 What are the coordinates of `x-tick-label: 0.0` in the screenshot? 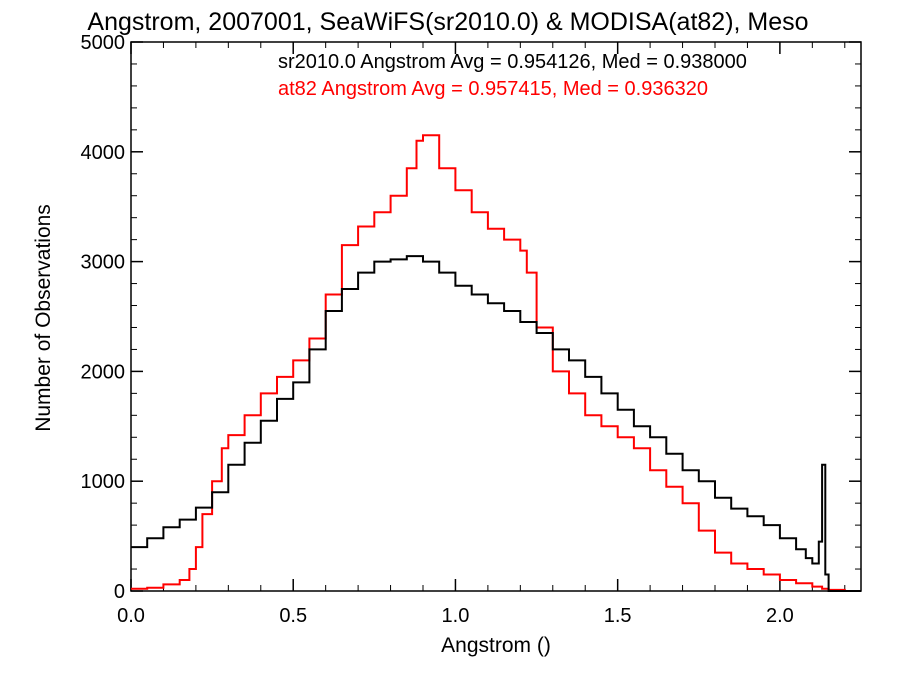 It's located at (131, 616).